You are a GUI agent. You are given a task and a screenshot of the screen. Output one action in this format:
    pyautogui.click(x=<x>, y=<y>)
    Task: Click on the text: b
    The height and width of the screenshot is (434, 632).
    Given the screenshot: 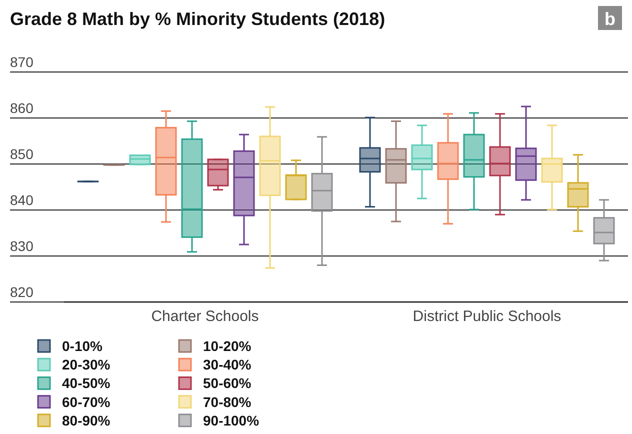 What is the action you would take?
    pyautogui.click(x=610, y=19)
    